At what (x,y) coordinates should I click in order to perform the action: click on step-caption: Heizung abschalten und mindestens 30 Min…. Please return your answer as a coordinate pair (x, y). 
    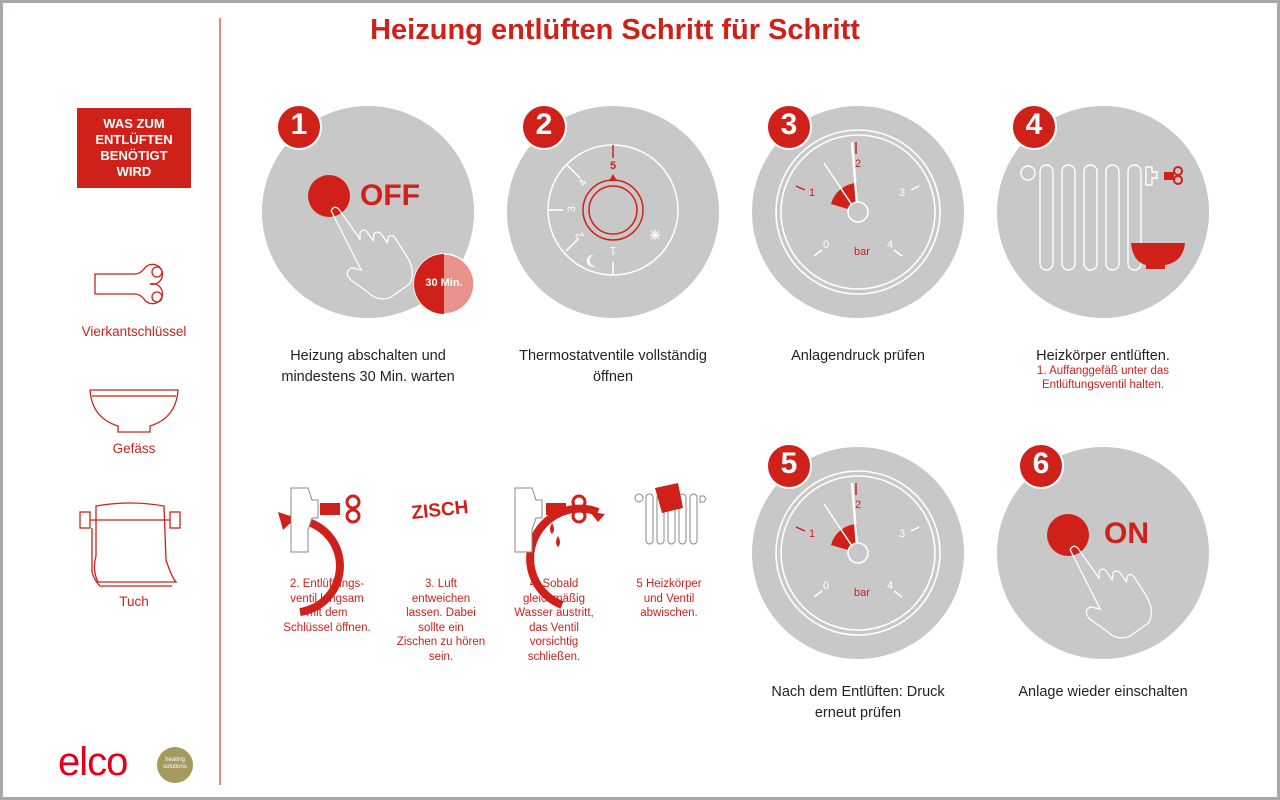
    Looking at the image, I should click on (368, 366).